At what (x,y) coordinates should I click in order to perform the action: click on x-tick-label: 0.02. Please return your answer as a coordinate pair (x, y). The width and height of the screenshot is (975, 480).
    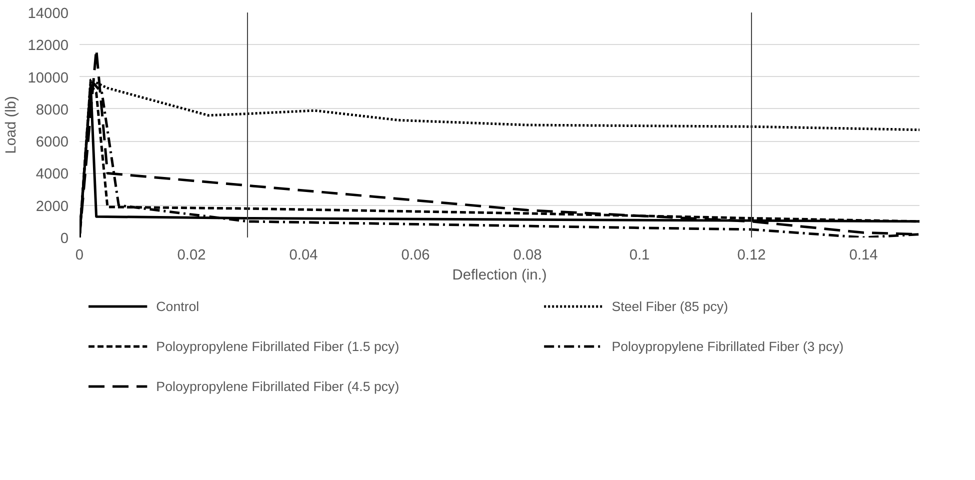
    Looking at the image, I should click on (191, 256).